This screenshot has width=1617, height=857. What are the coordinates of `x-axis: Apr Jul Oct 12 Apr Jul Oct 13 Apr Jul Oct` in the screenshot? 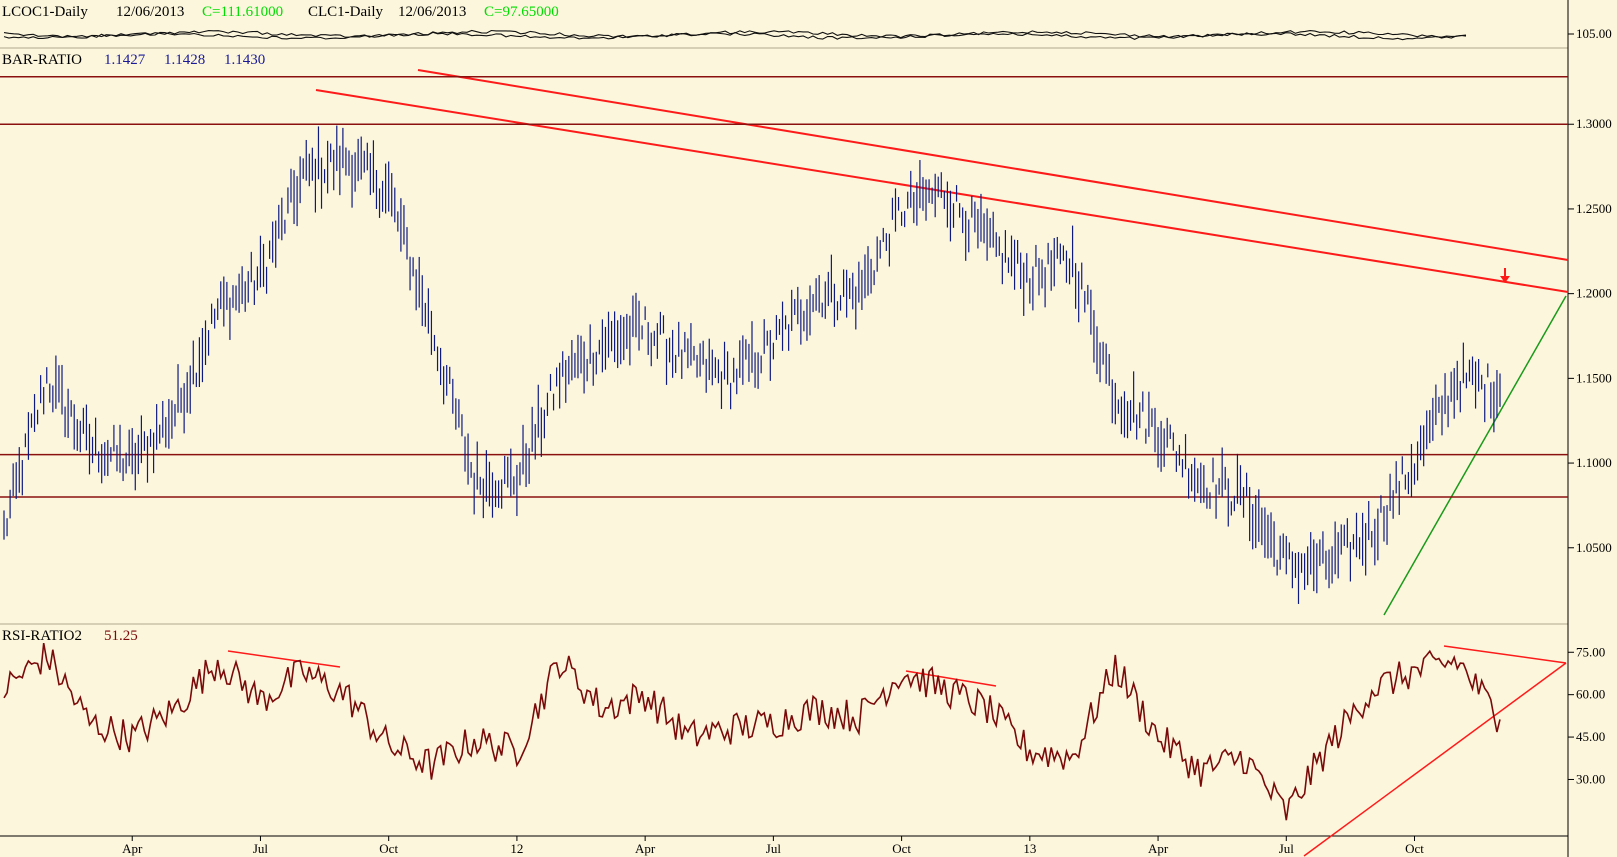 It's located at (773, 846).